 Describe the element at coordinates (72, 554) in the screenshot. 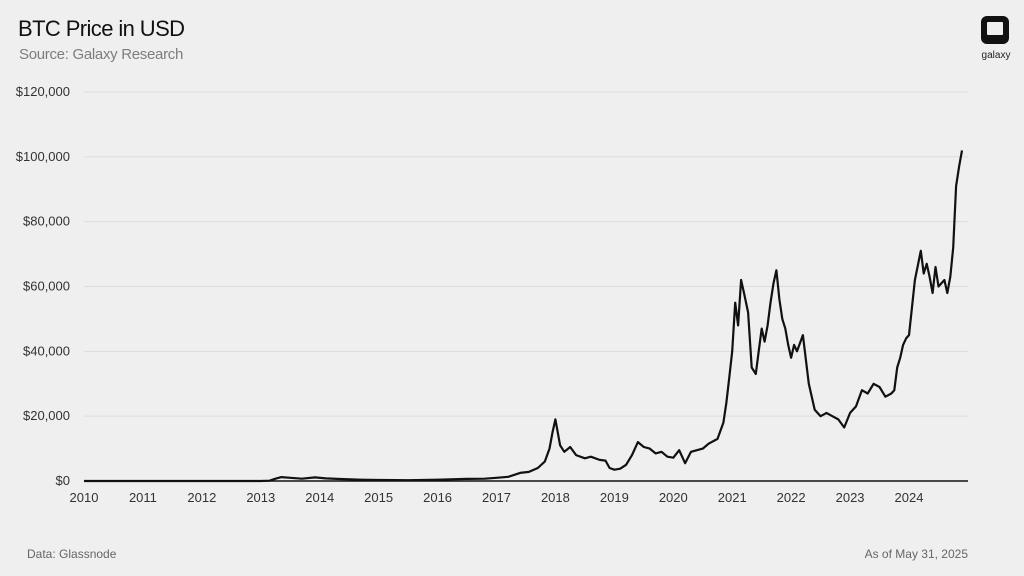

I see `data-source-note: Data: Glassnode` at that location.